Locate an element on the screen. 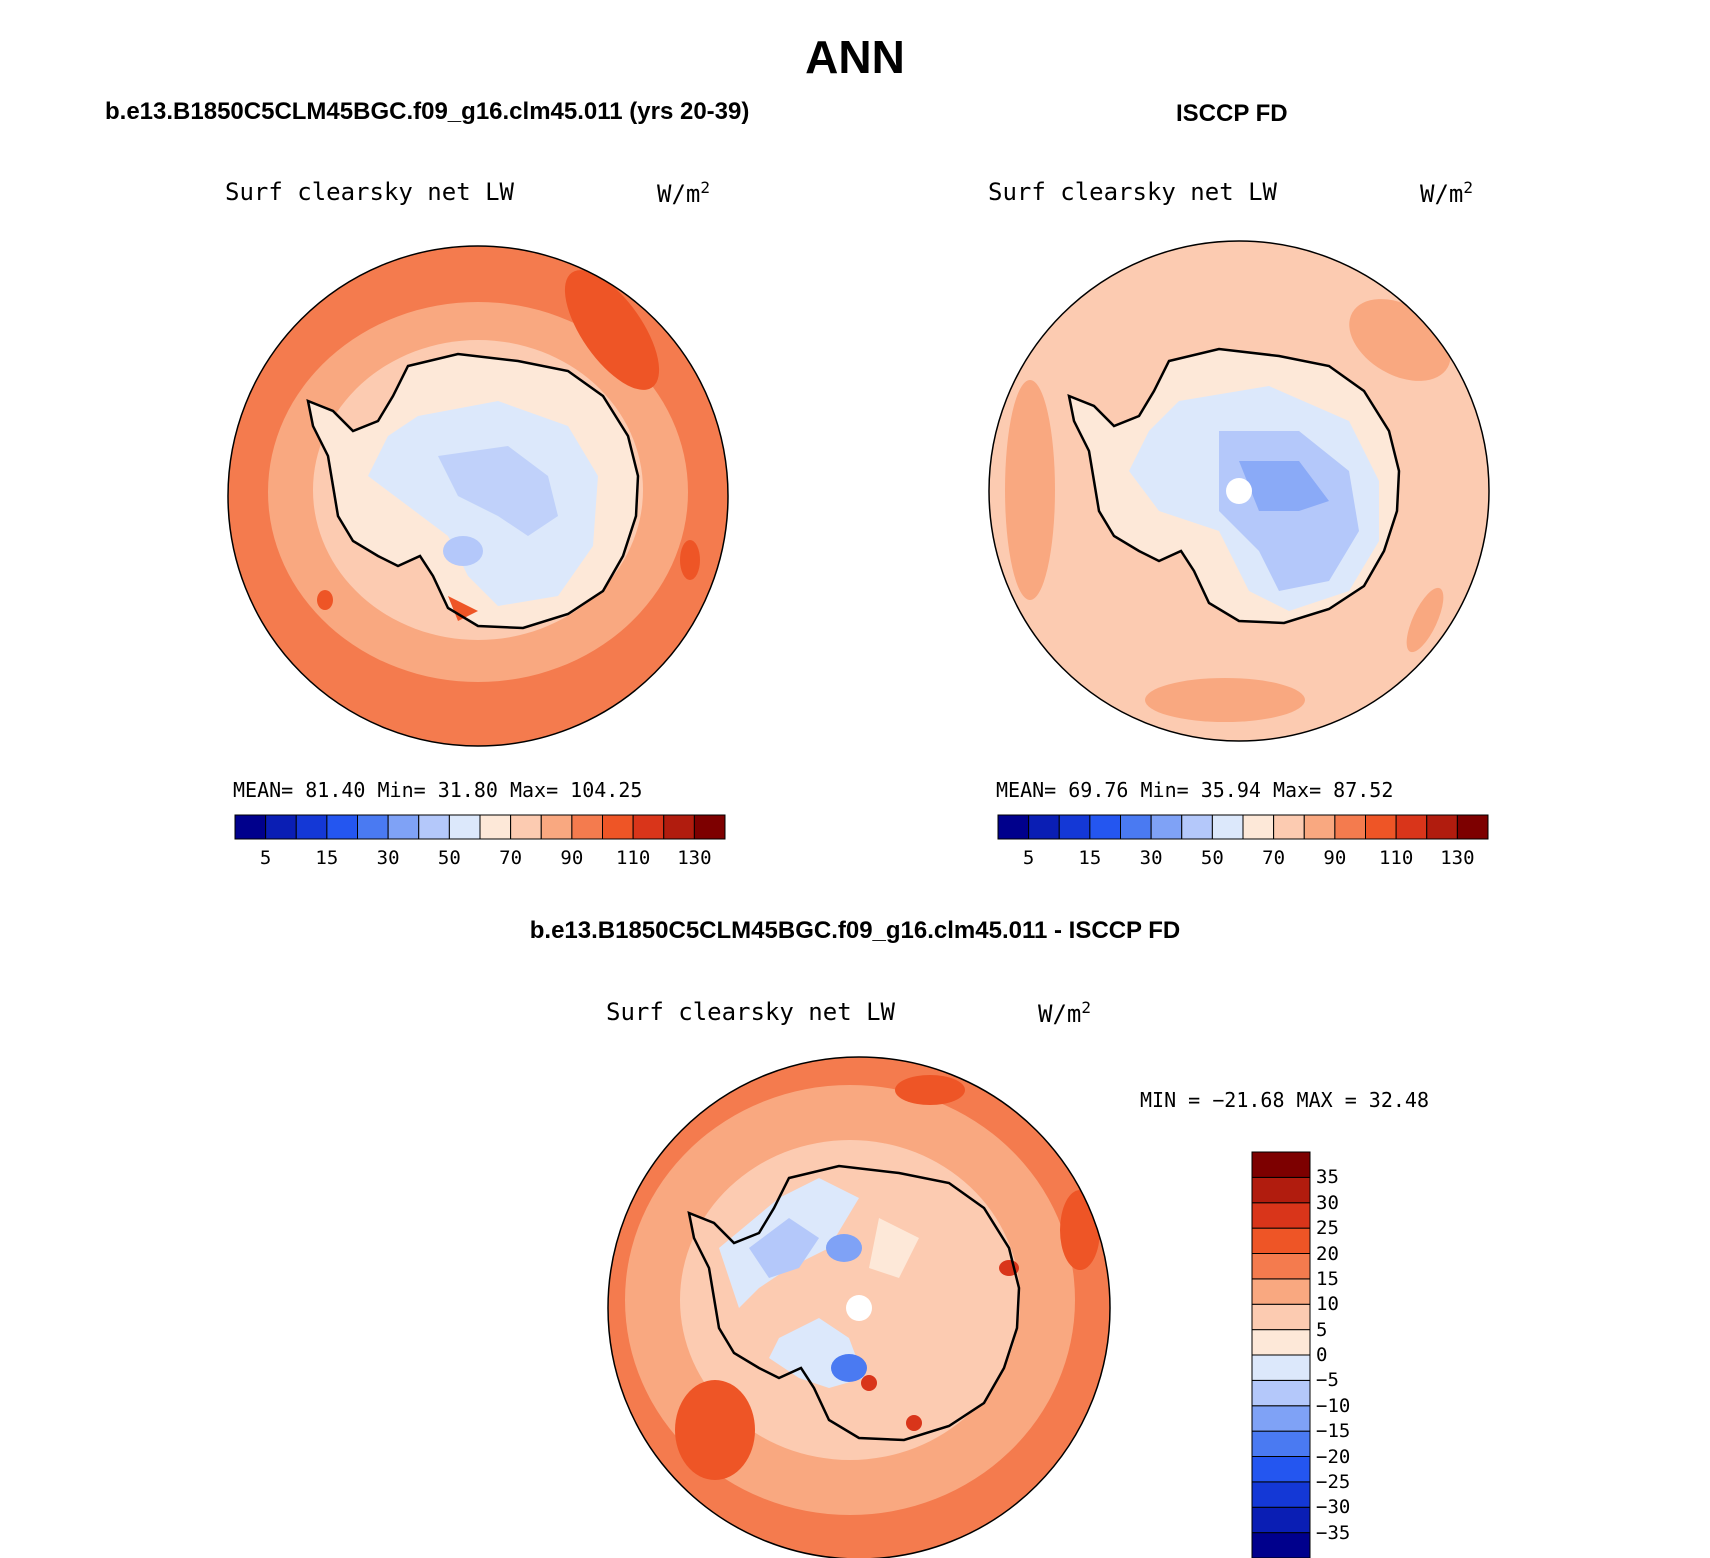  map-obs is located at coordinates (1239, 491).